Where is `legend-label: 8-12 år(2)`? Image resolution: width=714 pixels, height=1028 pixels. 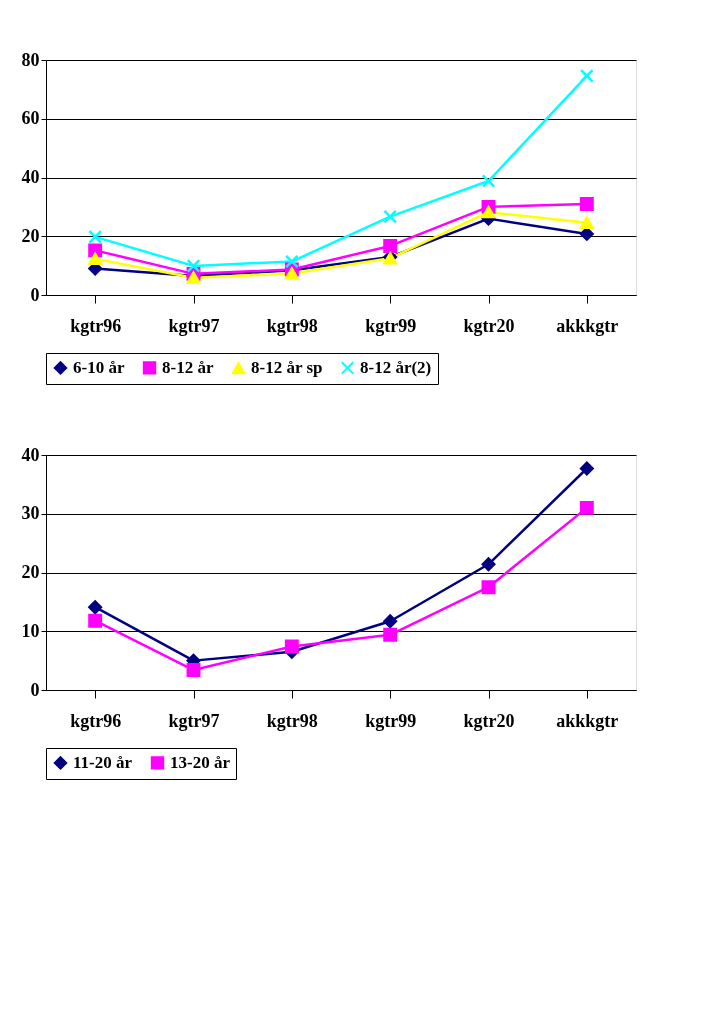 legend-label: 8-12 år(2) is located at coordinates (396, 367).